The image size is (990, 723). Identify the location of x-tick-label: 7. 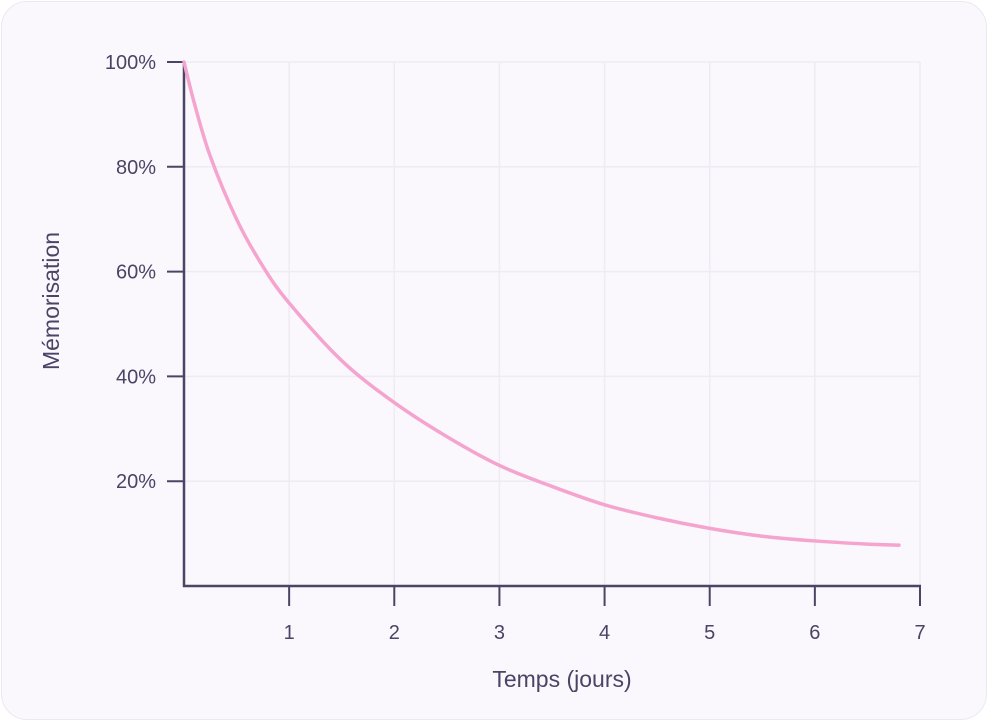
(919, 633).